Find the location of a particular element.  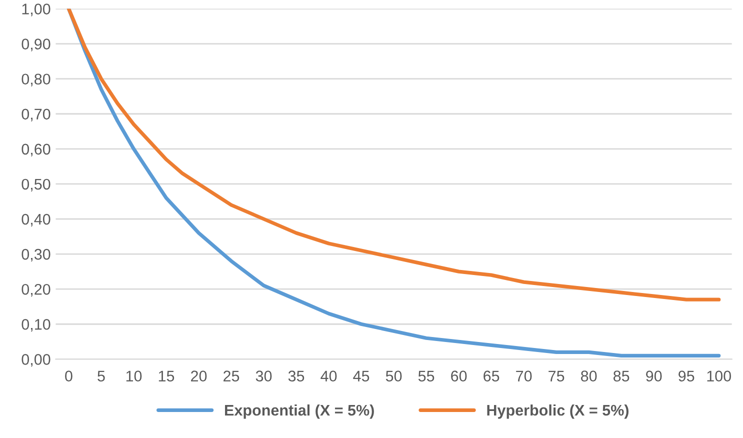

x-tick-label: 25 is located at coordinates (232, 376).